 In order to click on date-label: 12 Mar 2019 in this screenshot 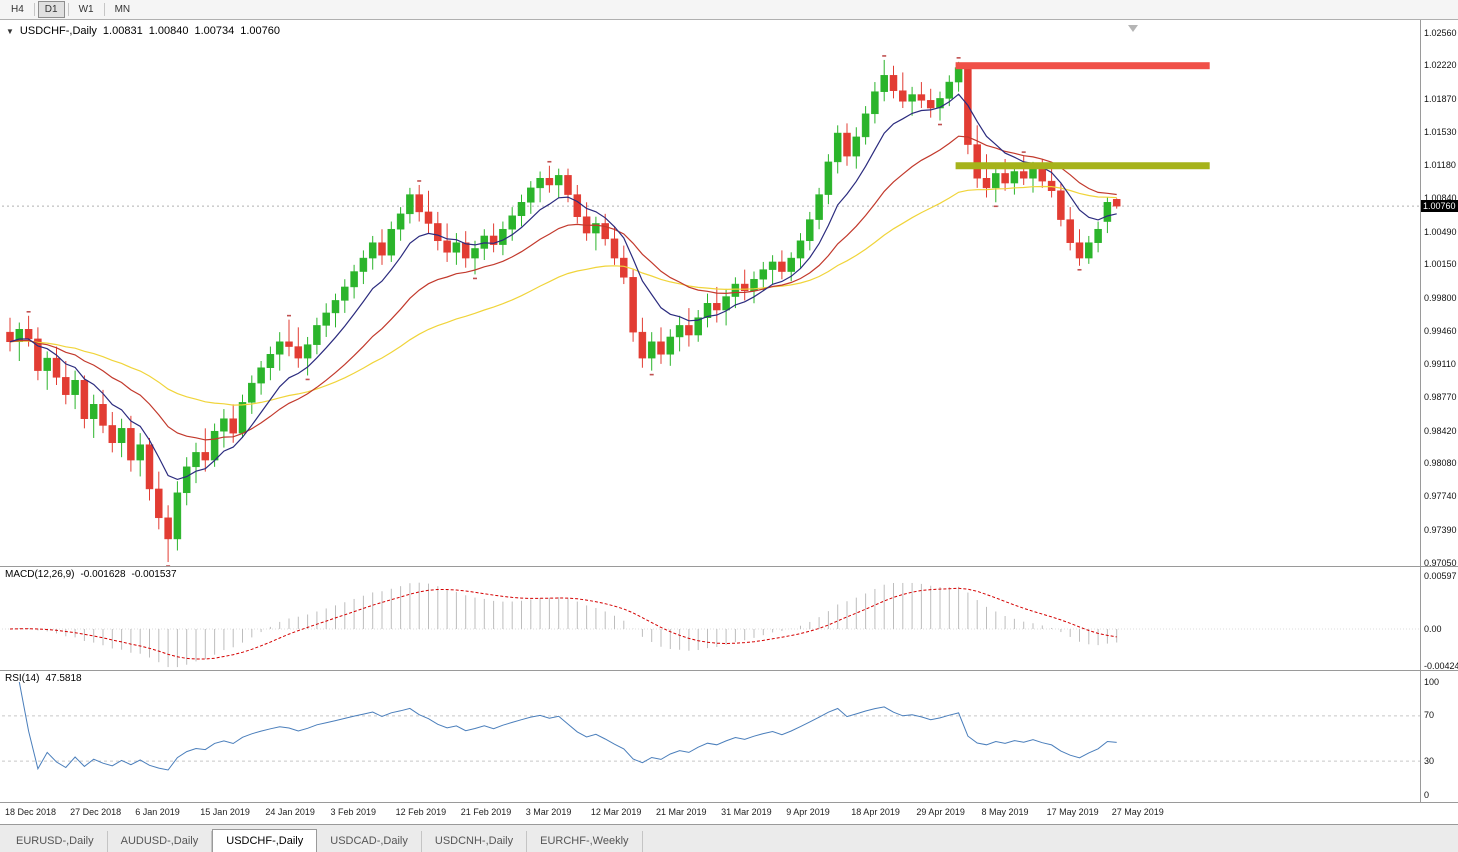, I will do `click(616, 812)`.